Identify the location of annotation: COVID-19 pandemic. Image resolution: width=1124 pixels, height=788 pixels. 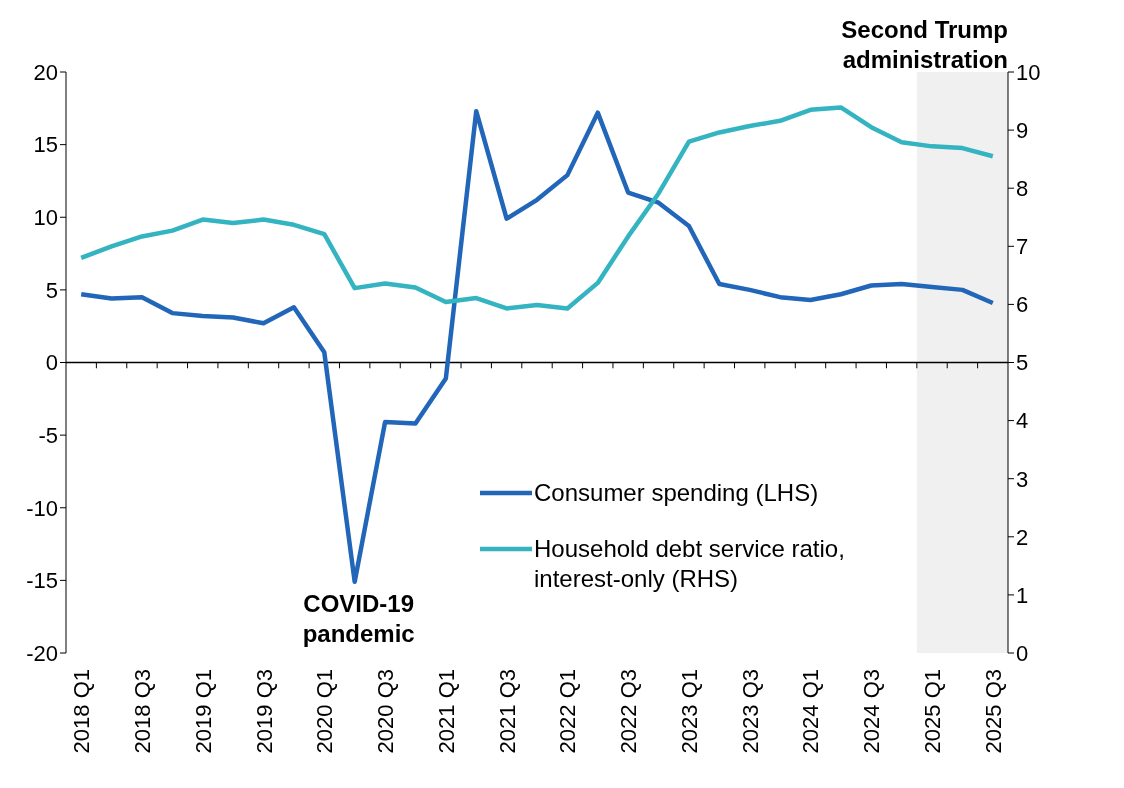
(358, 618).